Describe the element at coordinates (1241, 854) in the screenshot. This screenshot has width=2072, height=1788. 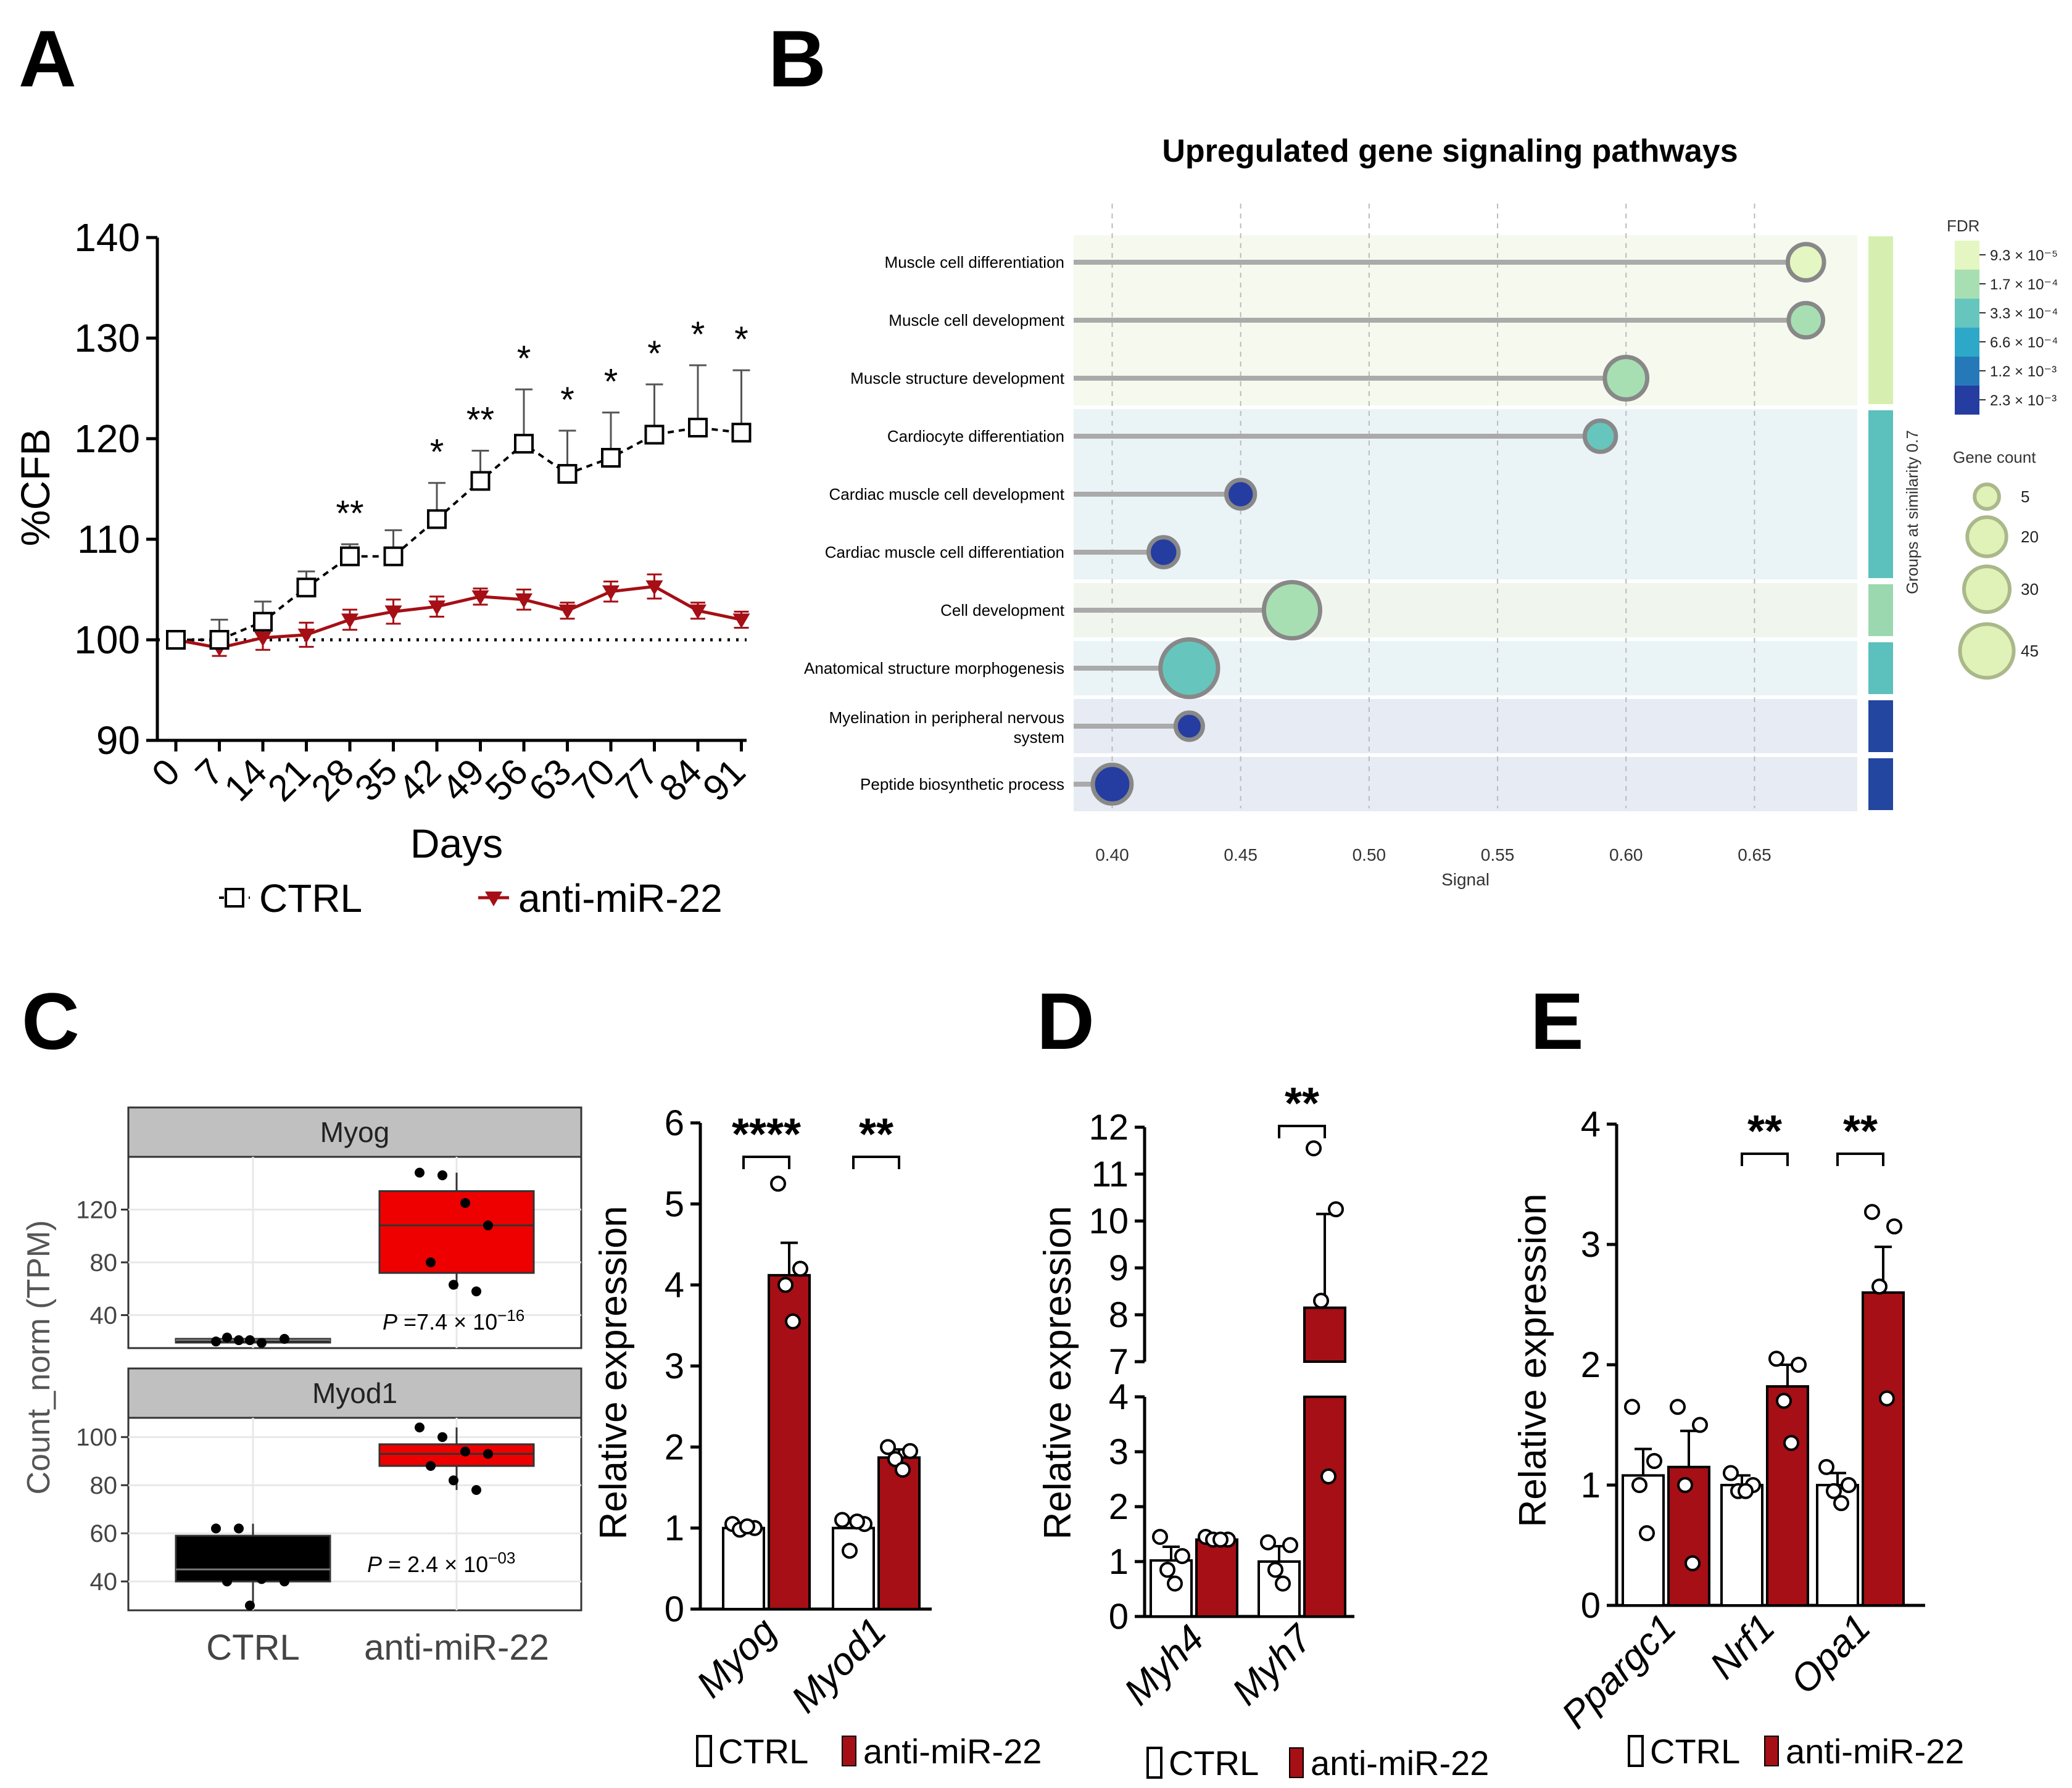
I see `x-tick-label: 0.45` at that location.